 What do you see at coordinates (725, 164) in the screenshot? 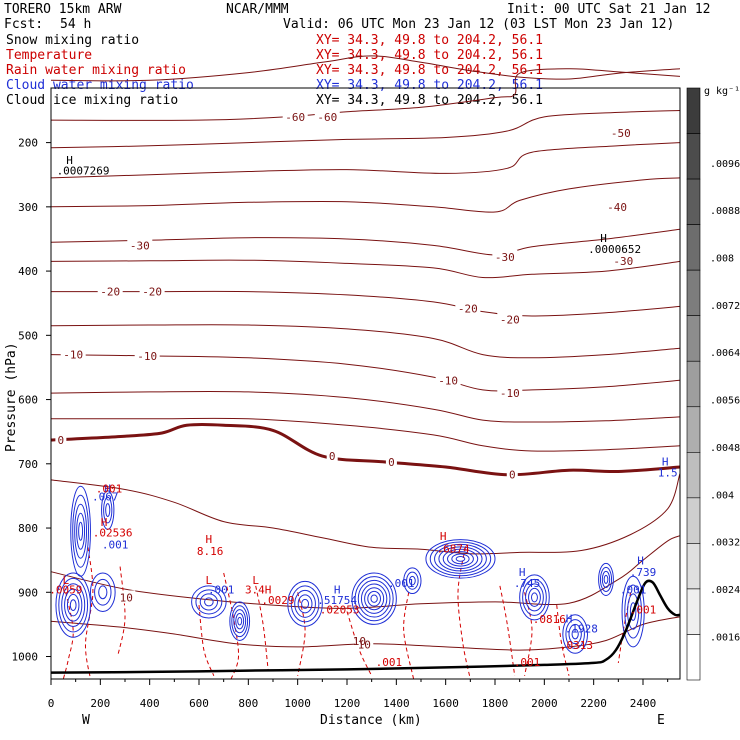
I see `colorbar-label: .0096` at bounding box center [725, 164].